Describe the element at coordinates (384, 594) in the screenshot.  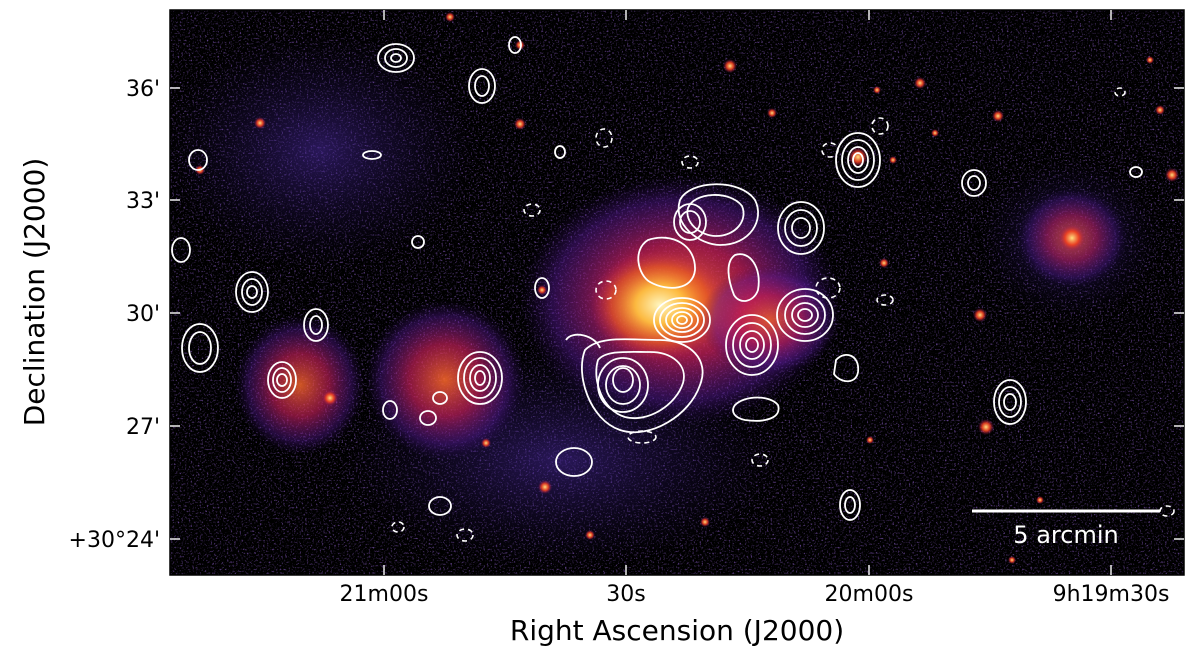
I see `x-tick-label: 21m00s` at that location.